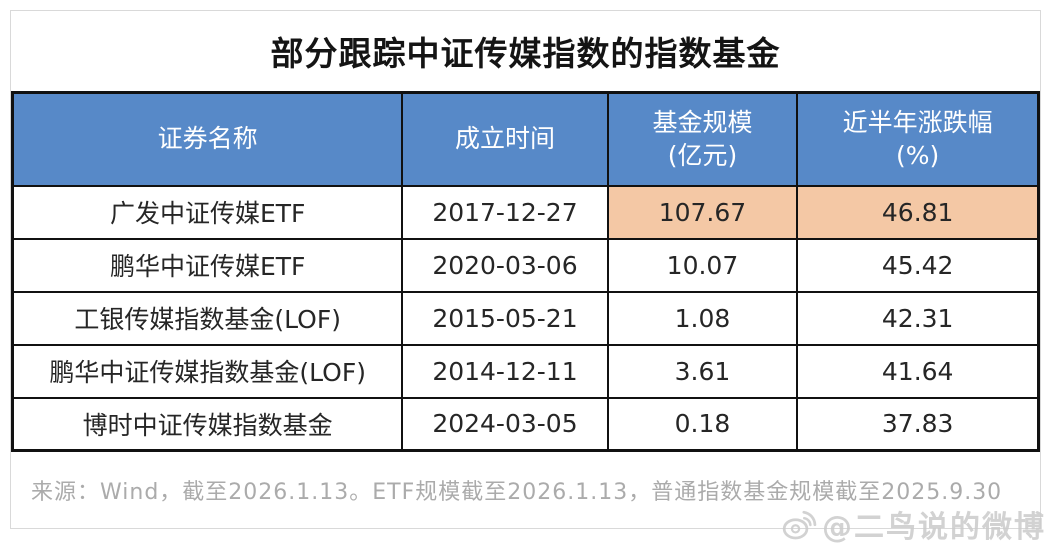 This screenshot has height=548, width=1052. Describe the element at coordinates (702, 424) in the screenshot. I see `cell-fund-size: 0.18` at that location.